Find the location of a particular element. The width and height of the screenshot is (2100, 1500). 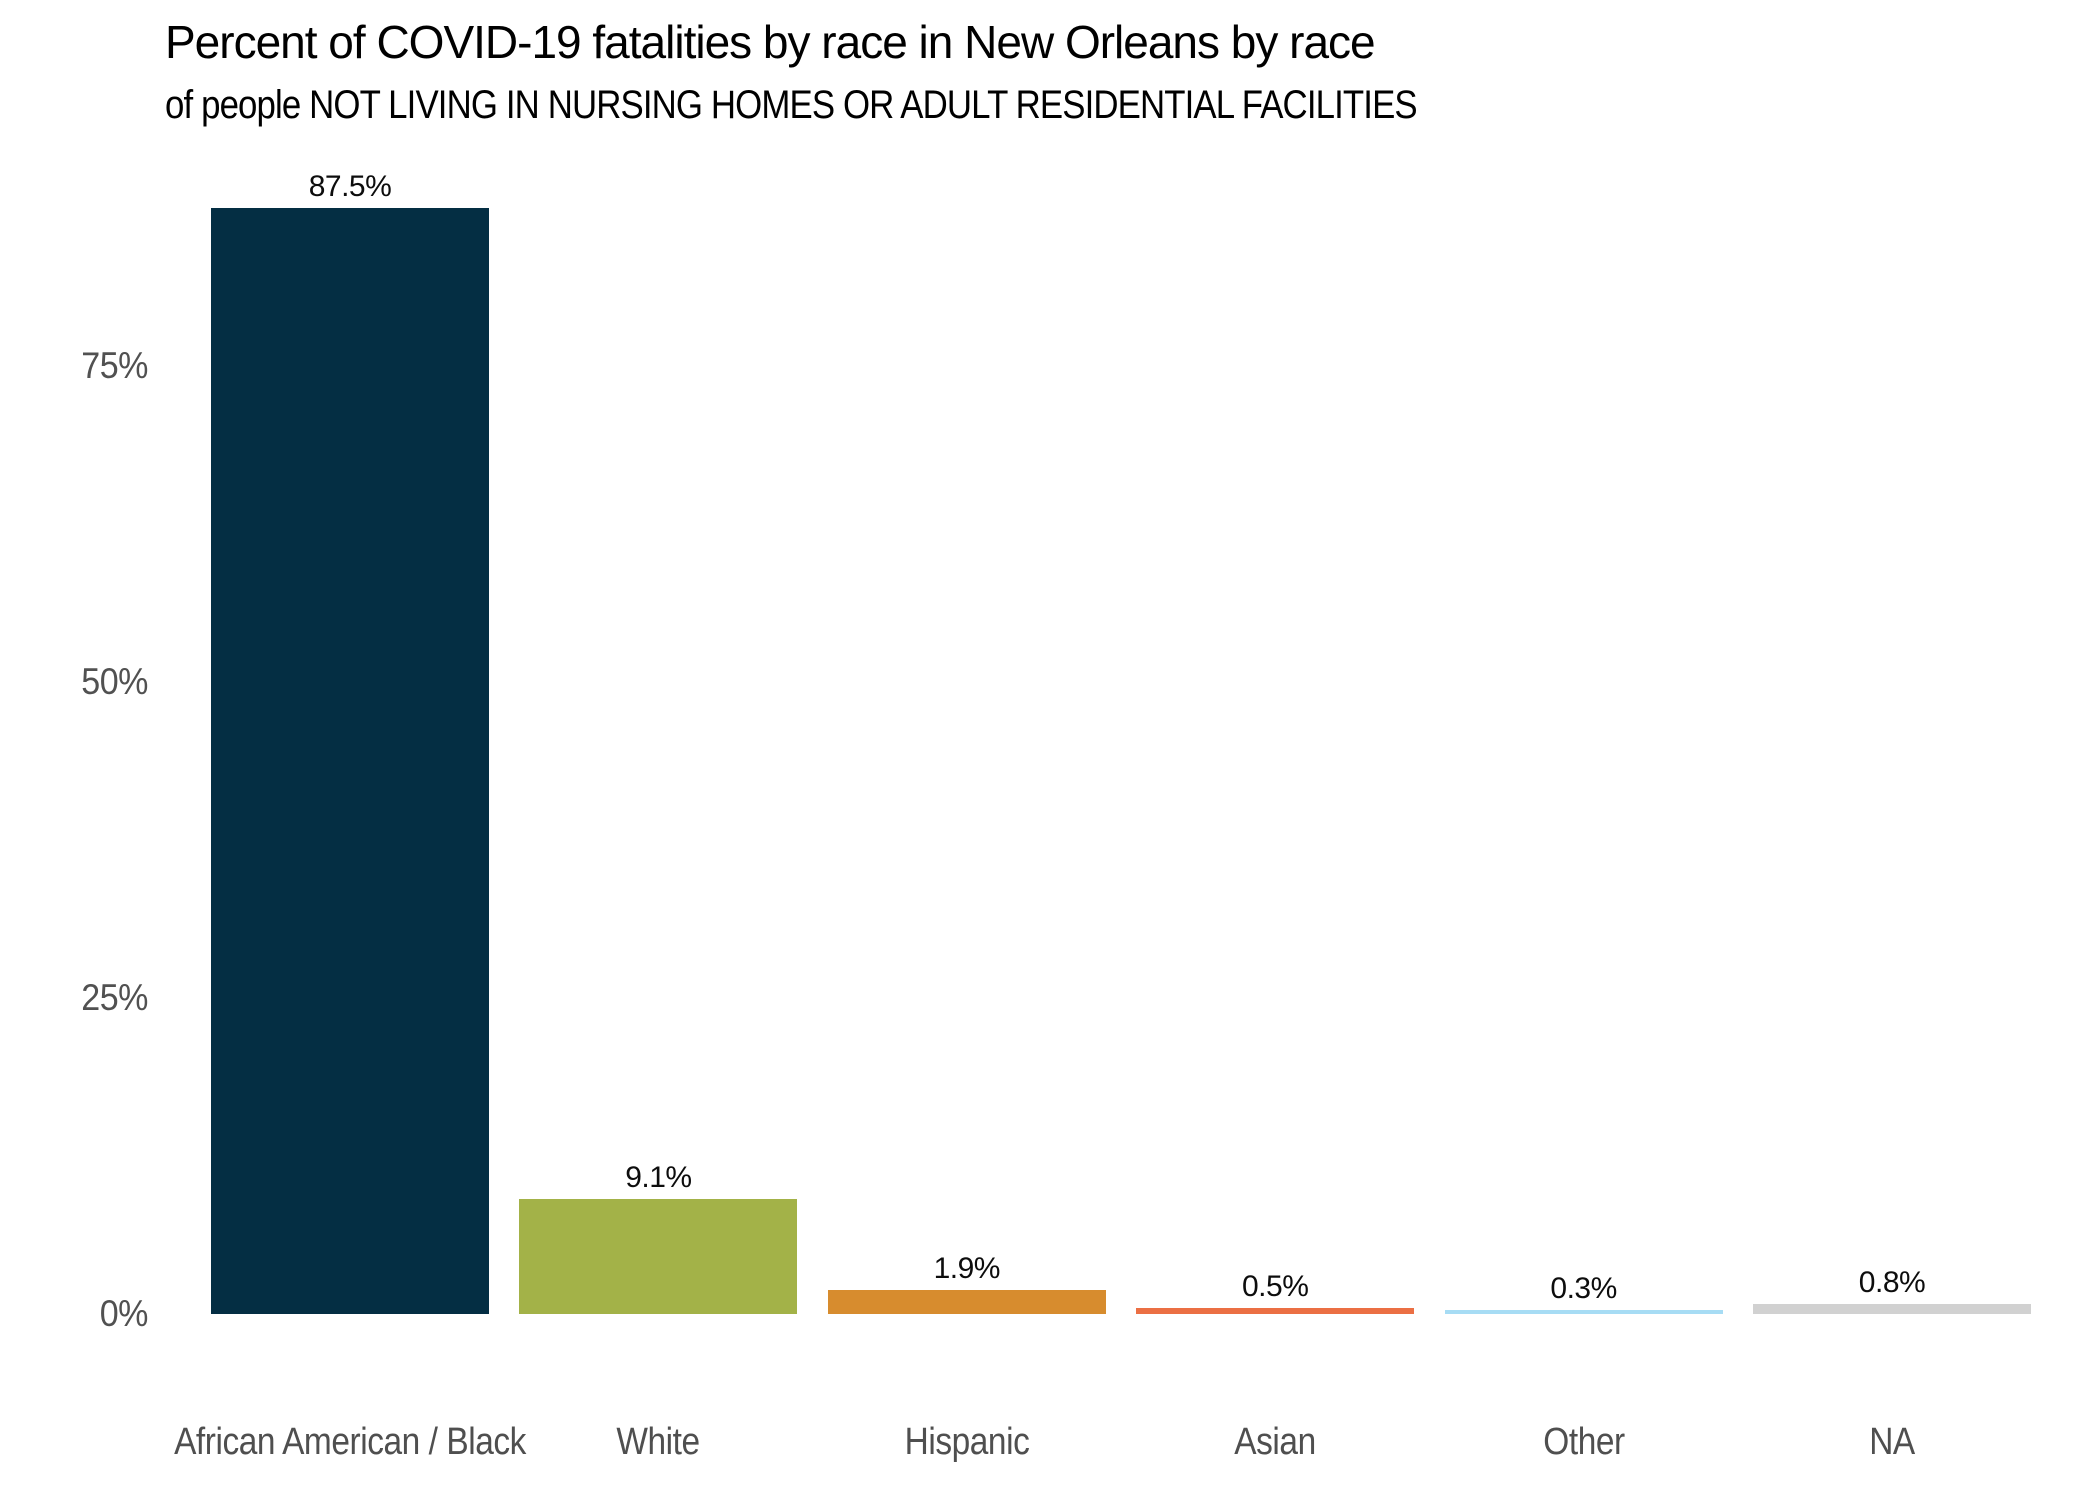

category-label-african-american-black: African American / Black is located at coordinates (350, 1442).